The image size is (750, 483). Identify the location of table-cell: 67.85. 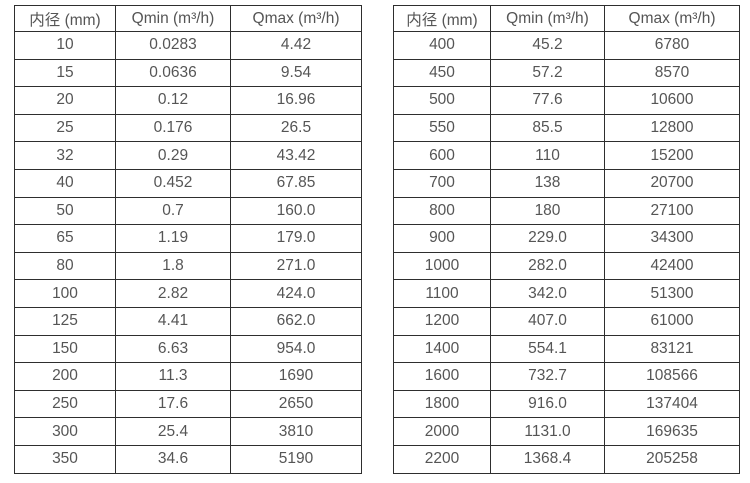
(296, 183).